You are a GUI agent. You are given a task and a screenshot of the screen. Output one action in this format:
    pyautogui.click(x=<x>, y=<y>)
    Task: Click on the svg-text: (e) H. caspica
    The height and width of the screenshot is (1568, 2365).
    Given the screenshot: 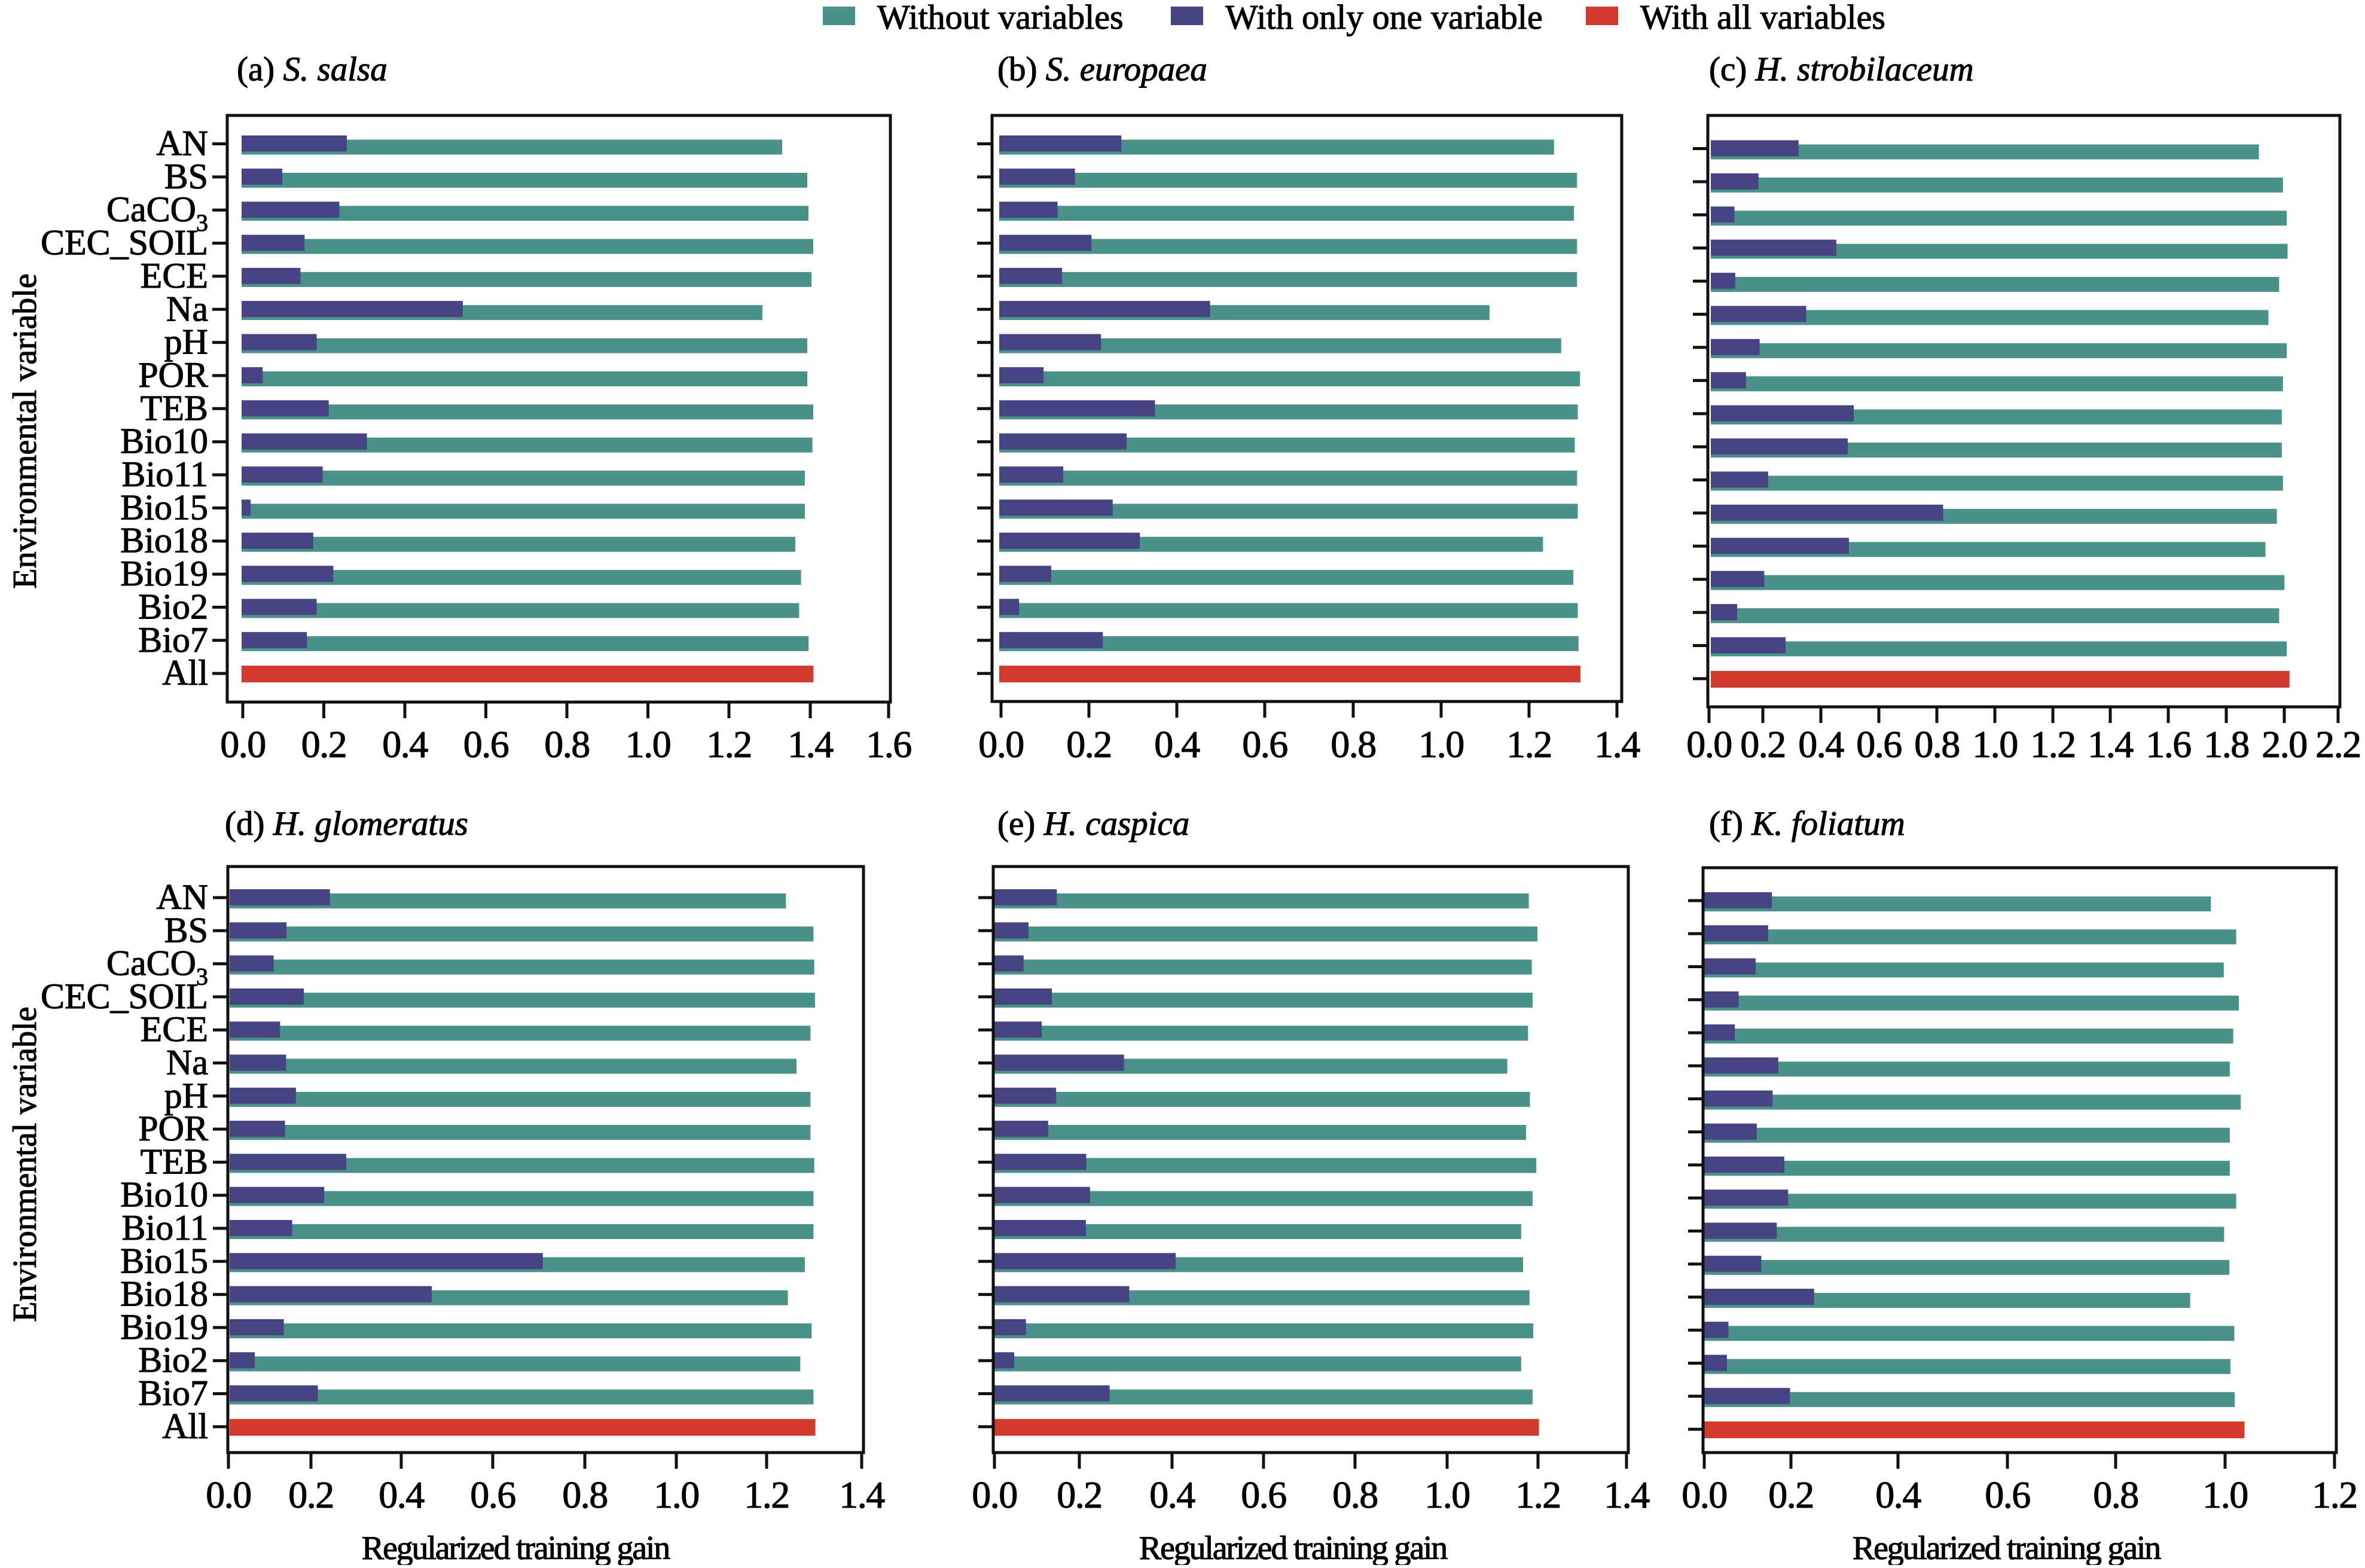 What is the action you would take?
    pyautogui.click(x=1093, y=824)
    